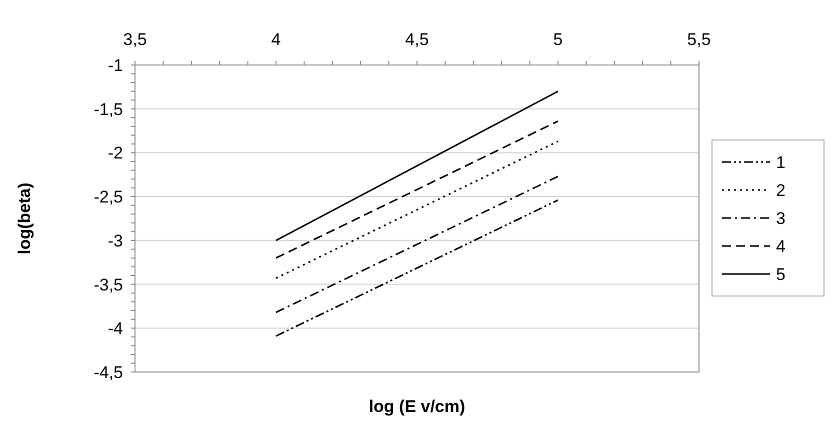 This screenshot has width=834, height=428. What do you see at coordinates (558, 39) in the screenshot?
I see `x-tick-label: 5` at bounding box center [558, 39].